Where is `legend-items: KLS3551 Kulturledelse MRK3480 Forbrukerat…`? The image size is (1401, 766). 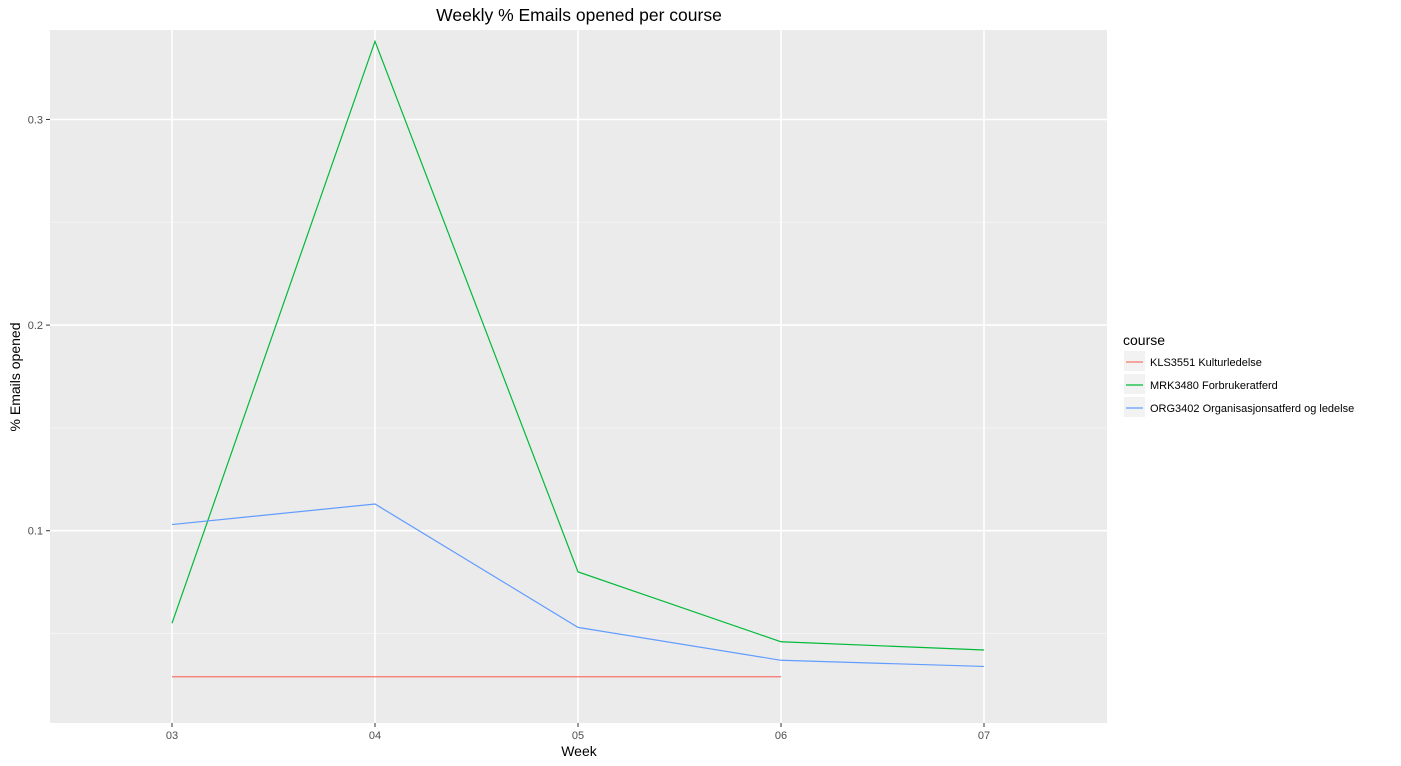
legend-items: KLS3551 Kulturledelse MRK3480 Forbrukerat… is located at coordinates (1239, 384).